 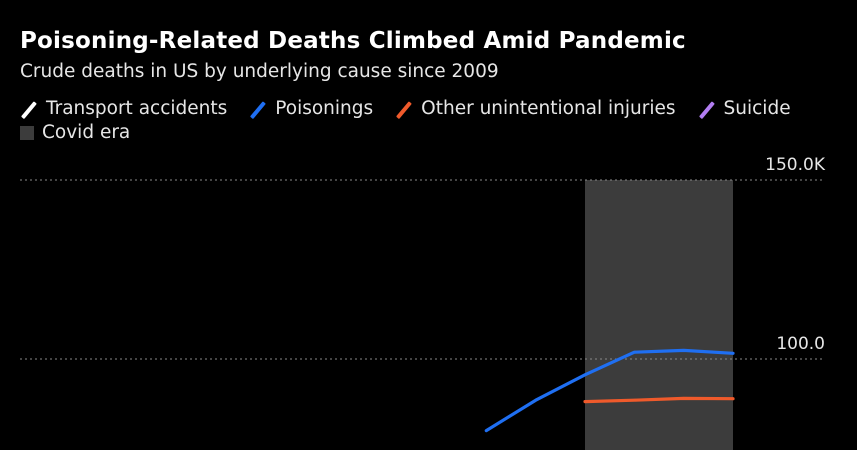 I want to click on legend-item-transport: Transport accidents, so click(x=123, y=108).